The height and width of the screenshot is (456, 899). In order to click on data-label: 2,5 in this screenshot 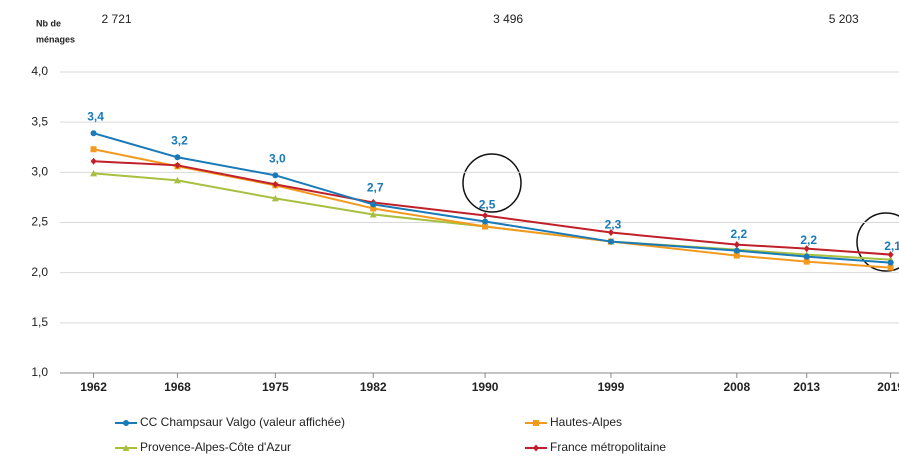, I will do `click(487, 205)`.